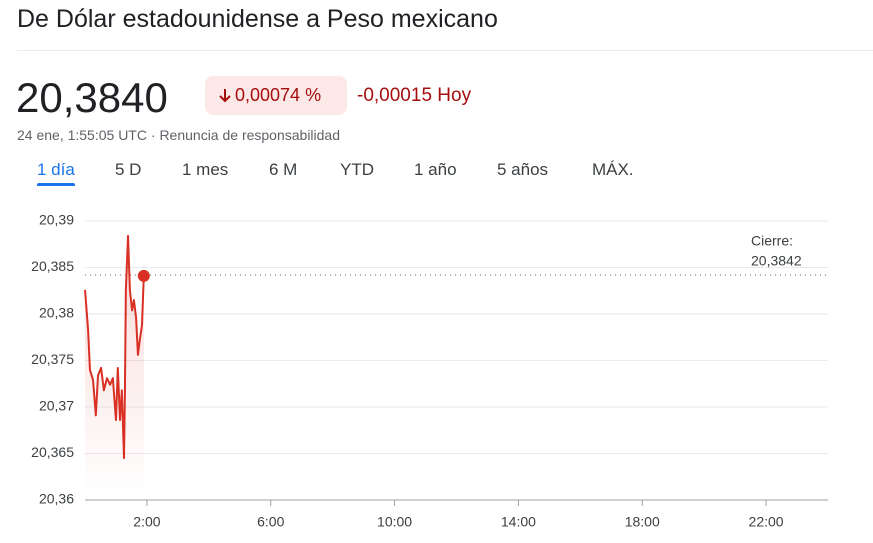  Describe the element at coordinates (52, 452) in the screenshot. I see `y-tick-label: 20,365` at that location.